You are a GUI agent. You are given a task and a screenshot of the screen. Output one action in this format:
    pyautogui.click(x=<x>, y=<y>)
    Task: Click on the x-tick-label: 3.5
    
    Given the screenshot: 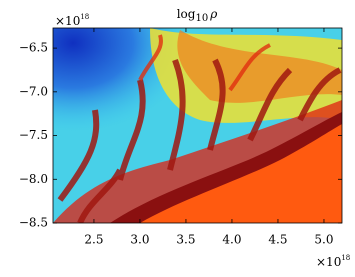 What is the action you would take?
    pyautogui.click(x=185, y=240)
    